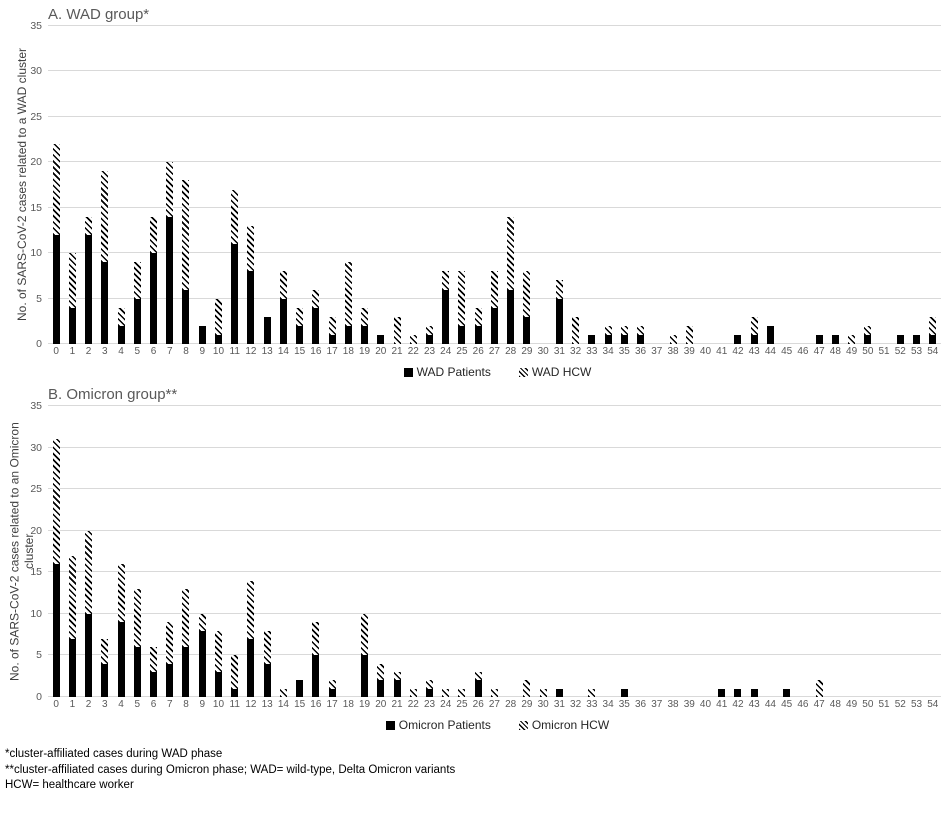 Image resolution: width=947 pixels, height=829 pixels. What do you see at coordinates (722, 351) in the screenshot?
I see `x-tick-label: 41` at bounding box center [722, 351].